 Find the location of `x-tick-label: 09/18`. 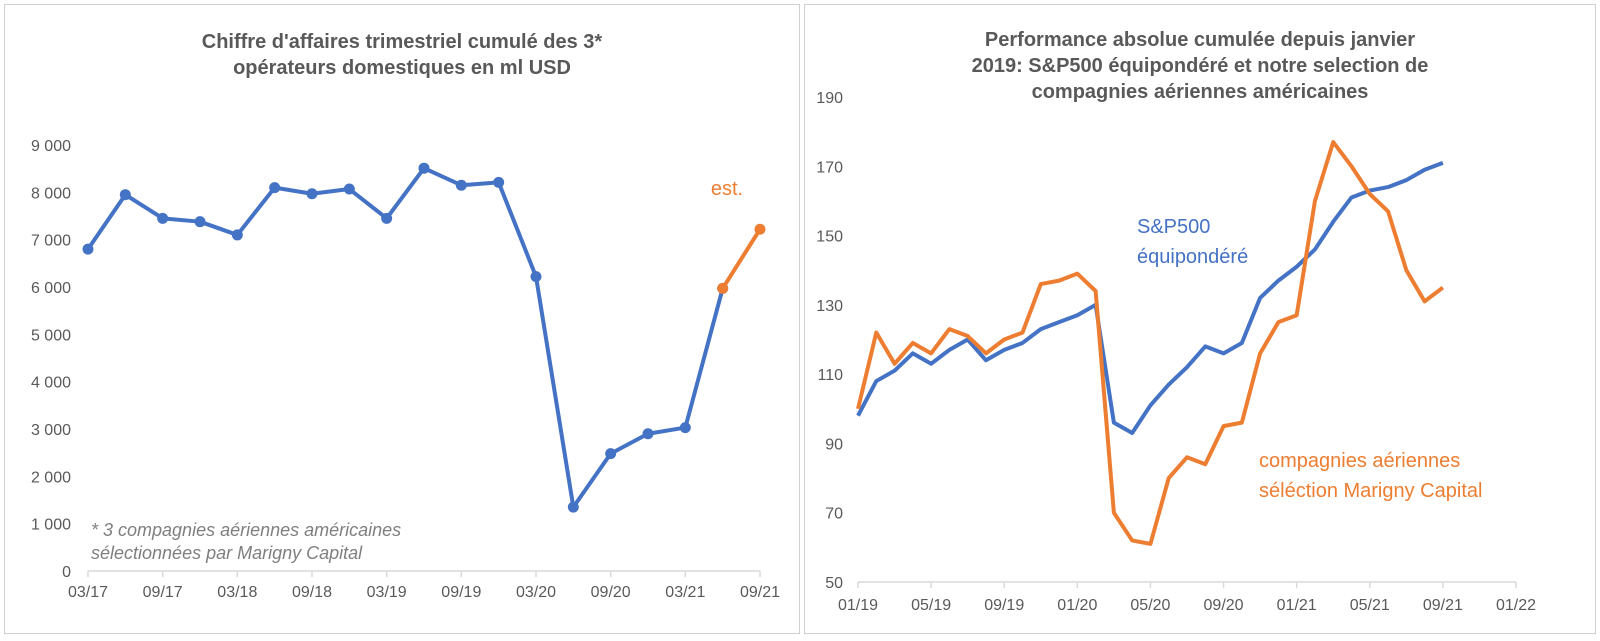

x-tick-label: 09/18 is located at coordinates (312, 592).